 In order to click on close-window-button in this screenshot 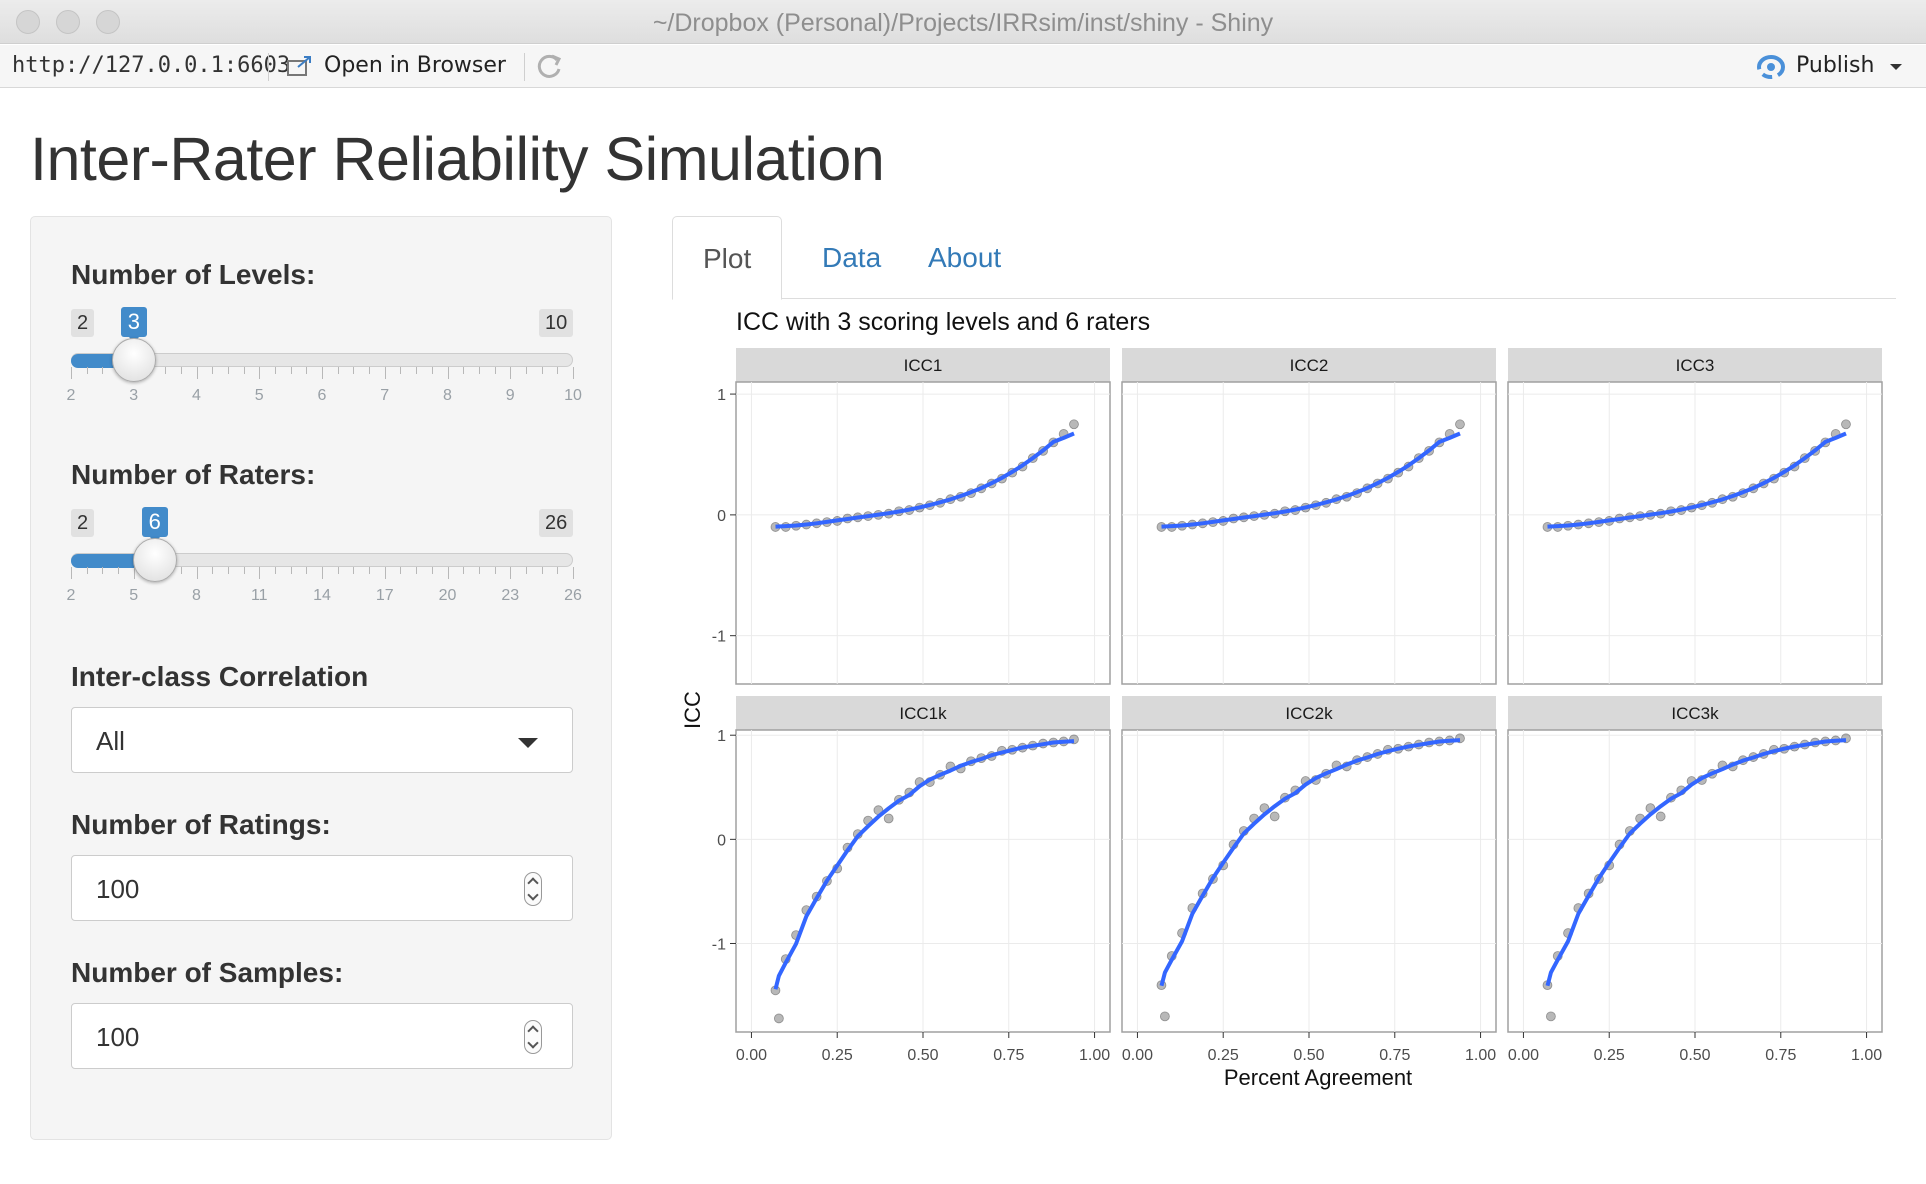, I will do `click(28, 22)`.